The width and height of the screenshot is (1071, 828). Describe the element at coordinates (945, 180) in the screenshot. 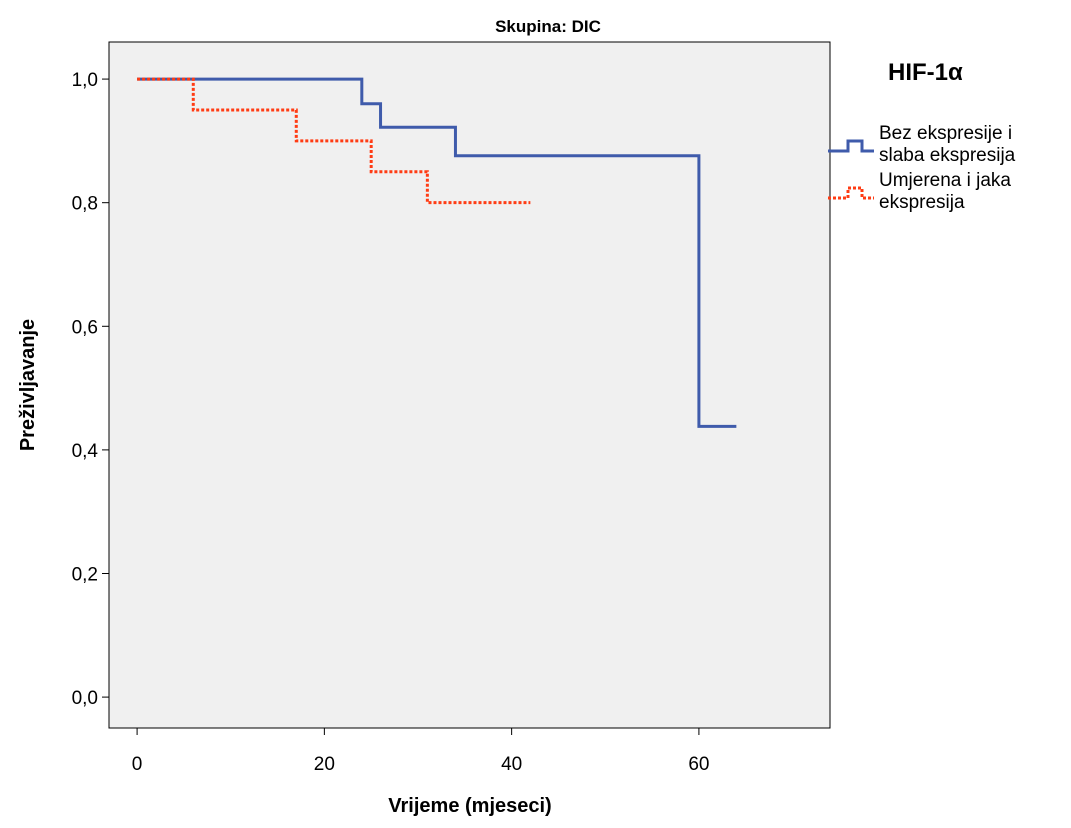

I see `legend-label: Umjerena i jaka` at that location.